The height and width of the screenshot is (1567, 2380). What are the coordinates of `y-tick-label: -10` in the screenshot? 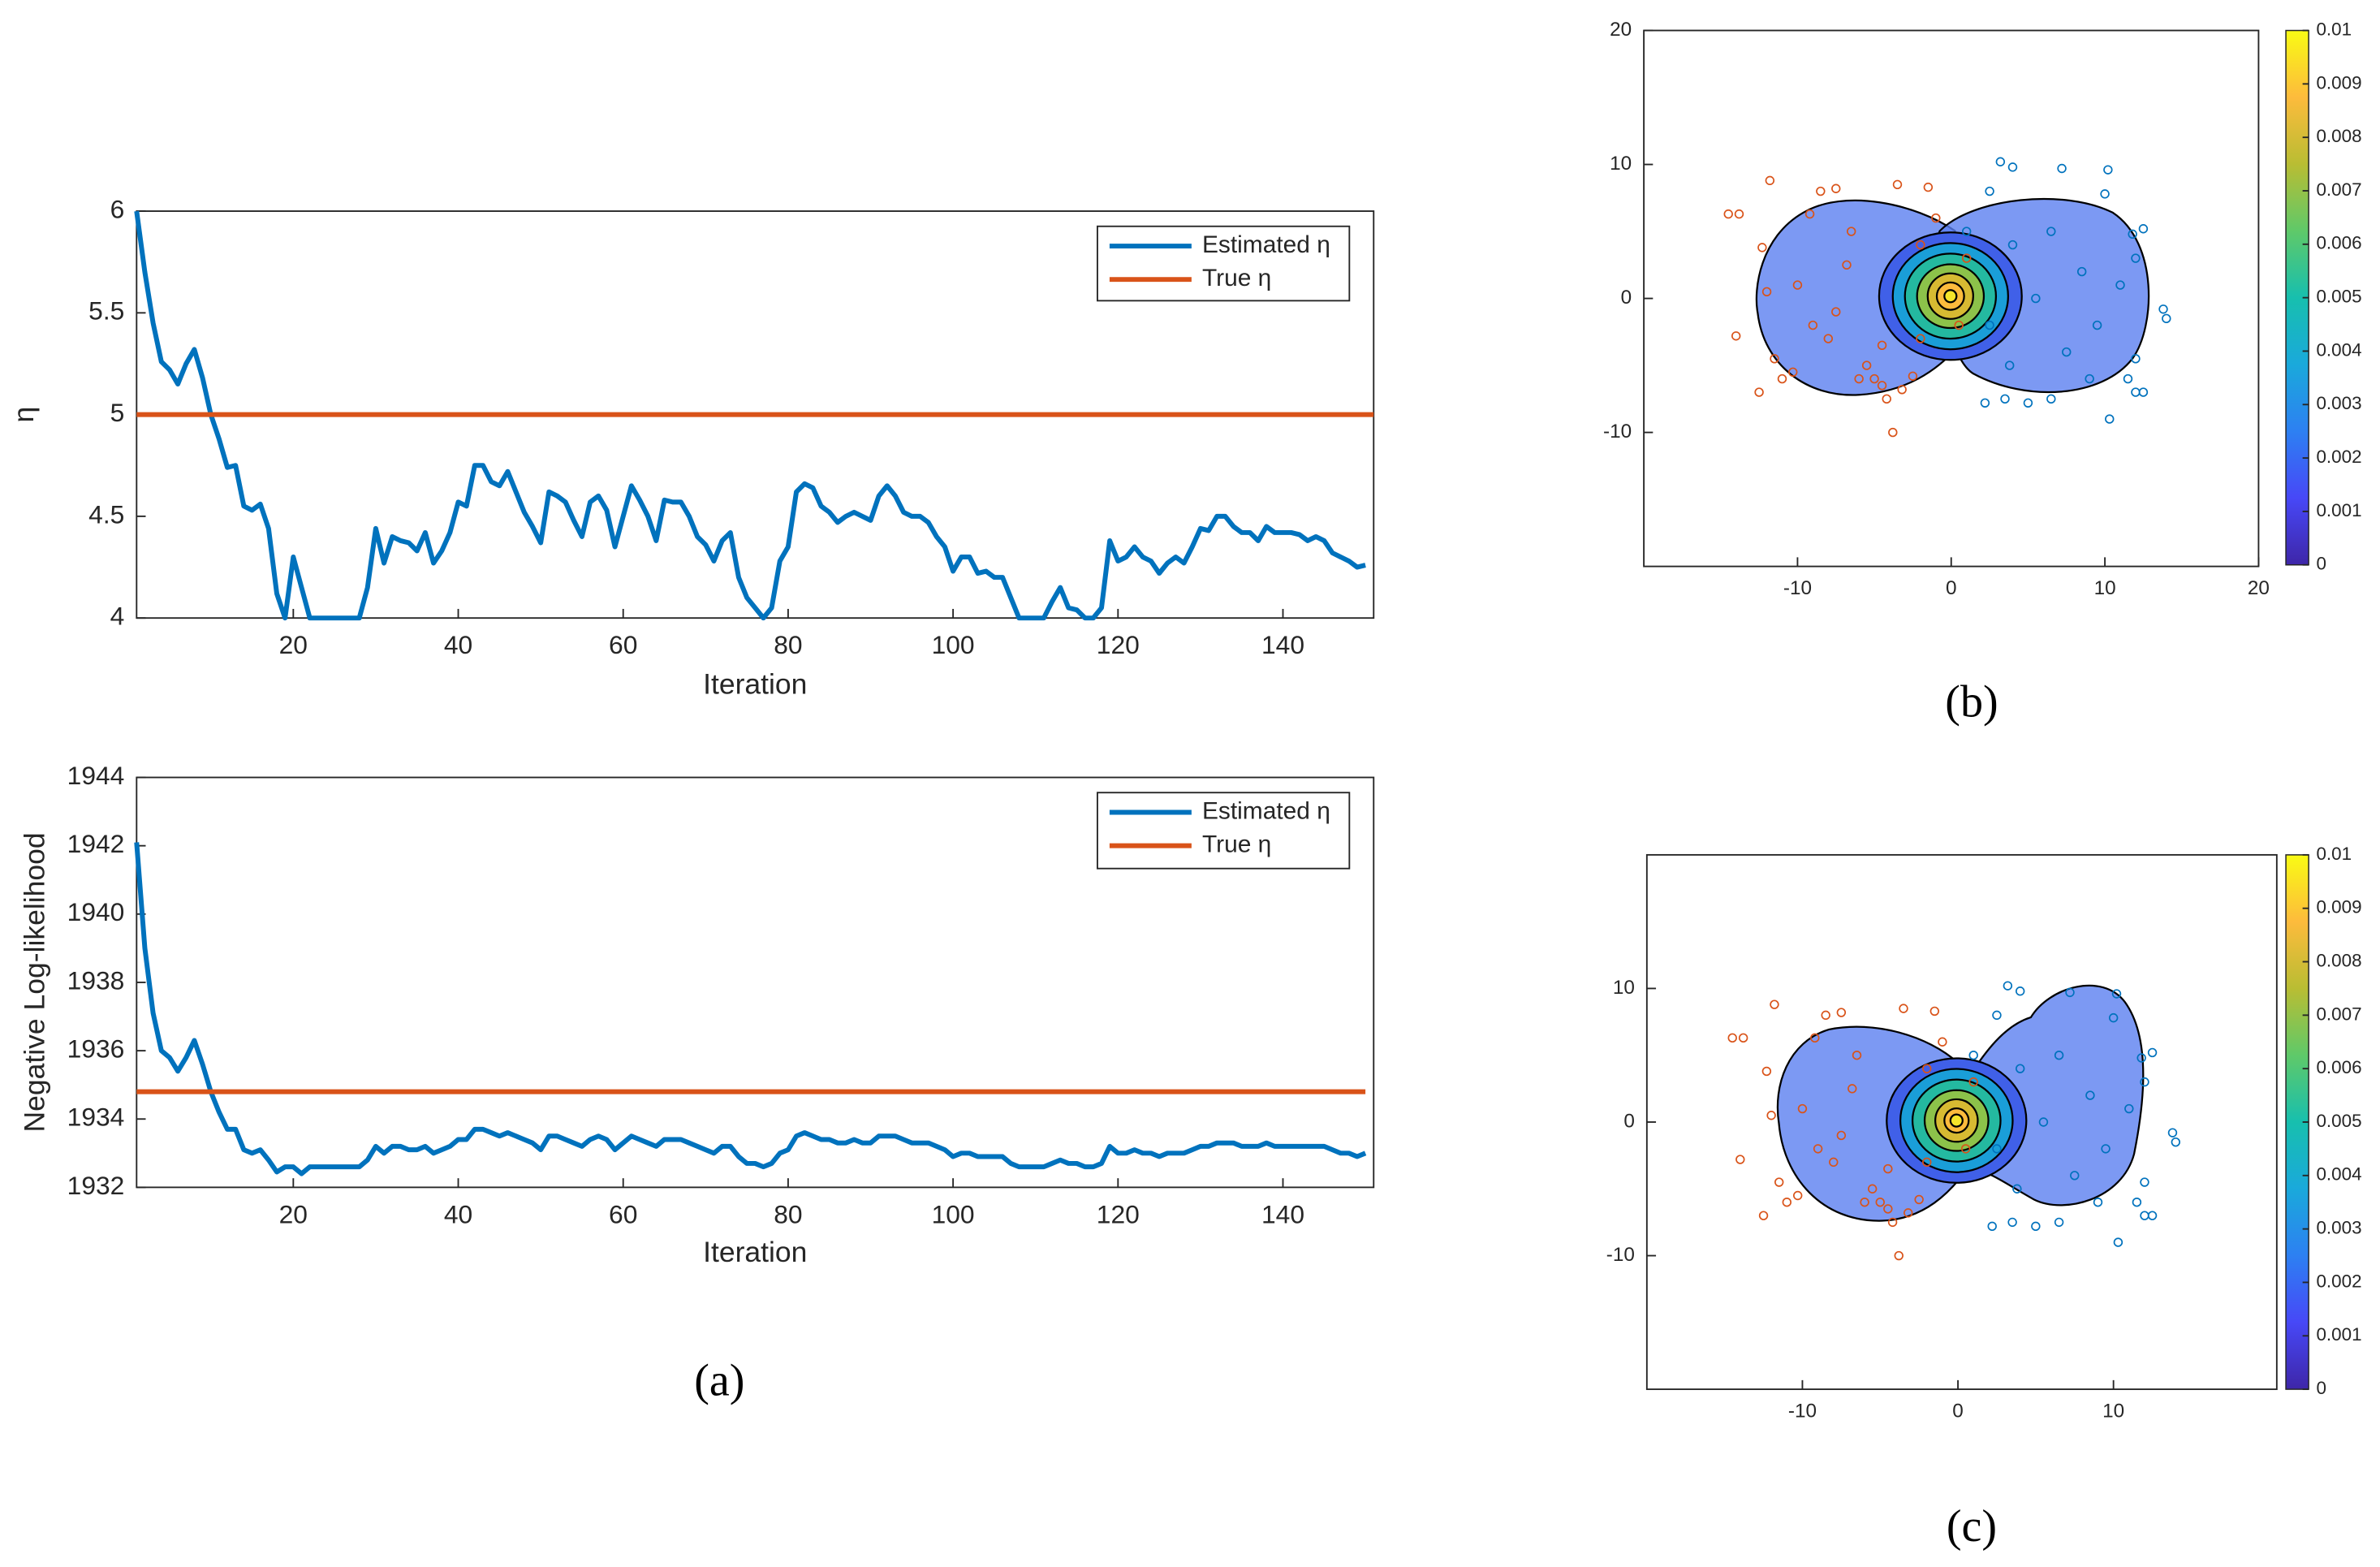 It's located at (1621, 1255).